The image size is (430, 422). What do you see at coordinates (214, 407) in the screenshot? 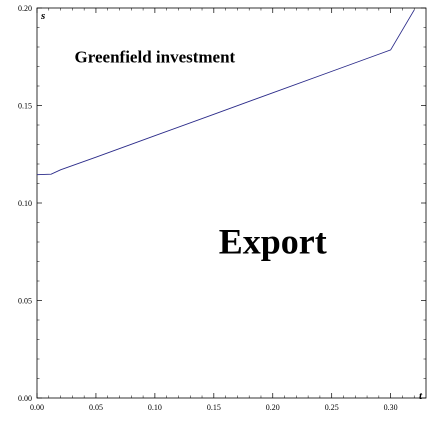
I see `x-tick-label: 0.15` at bounding box center [214, 407].